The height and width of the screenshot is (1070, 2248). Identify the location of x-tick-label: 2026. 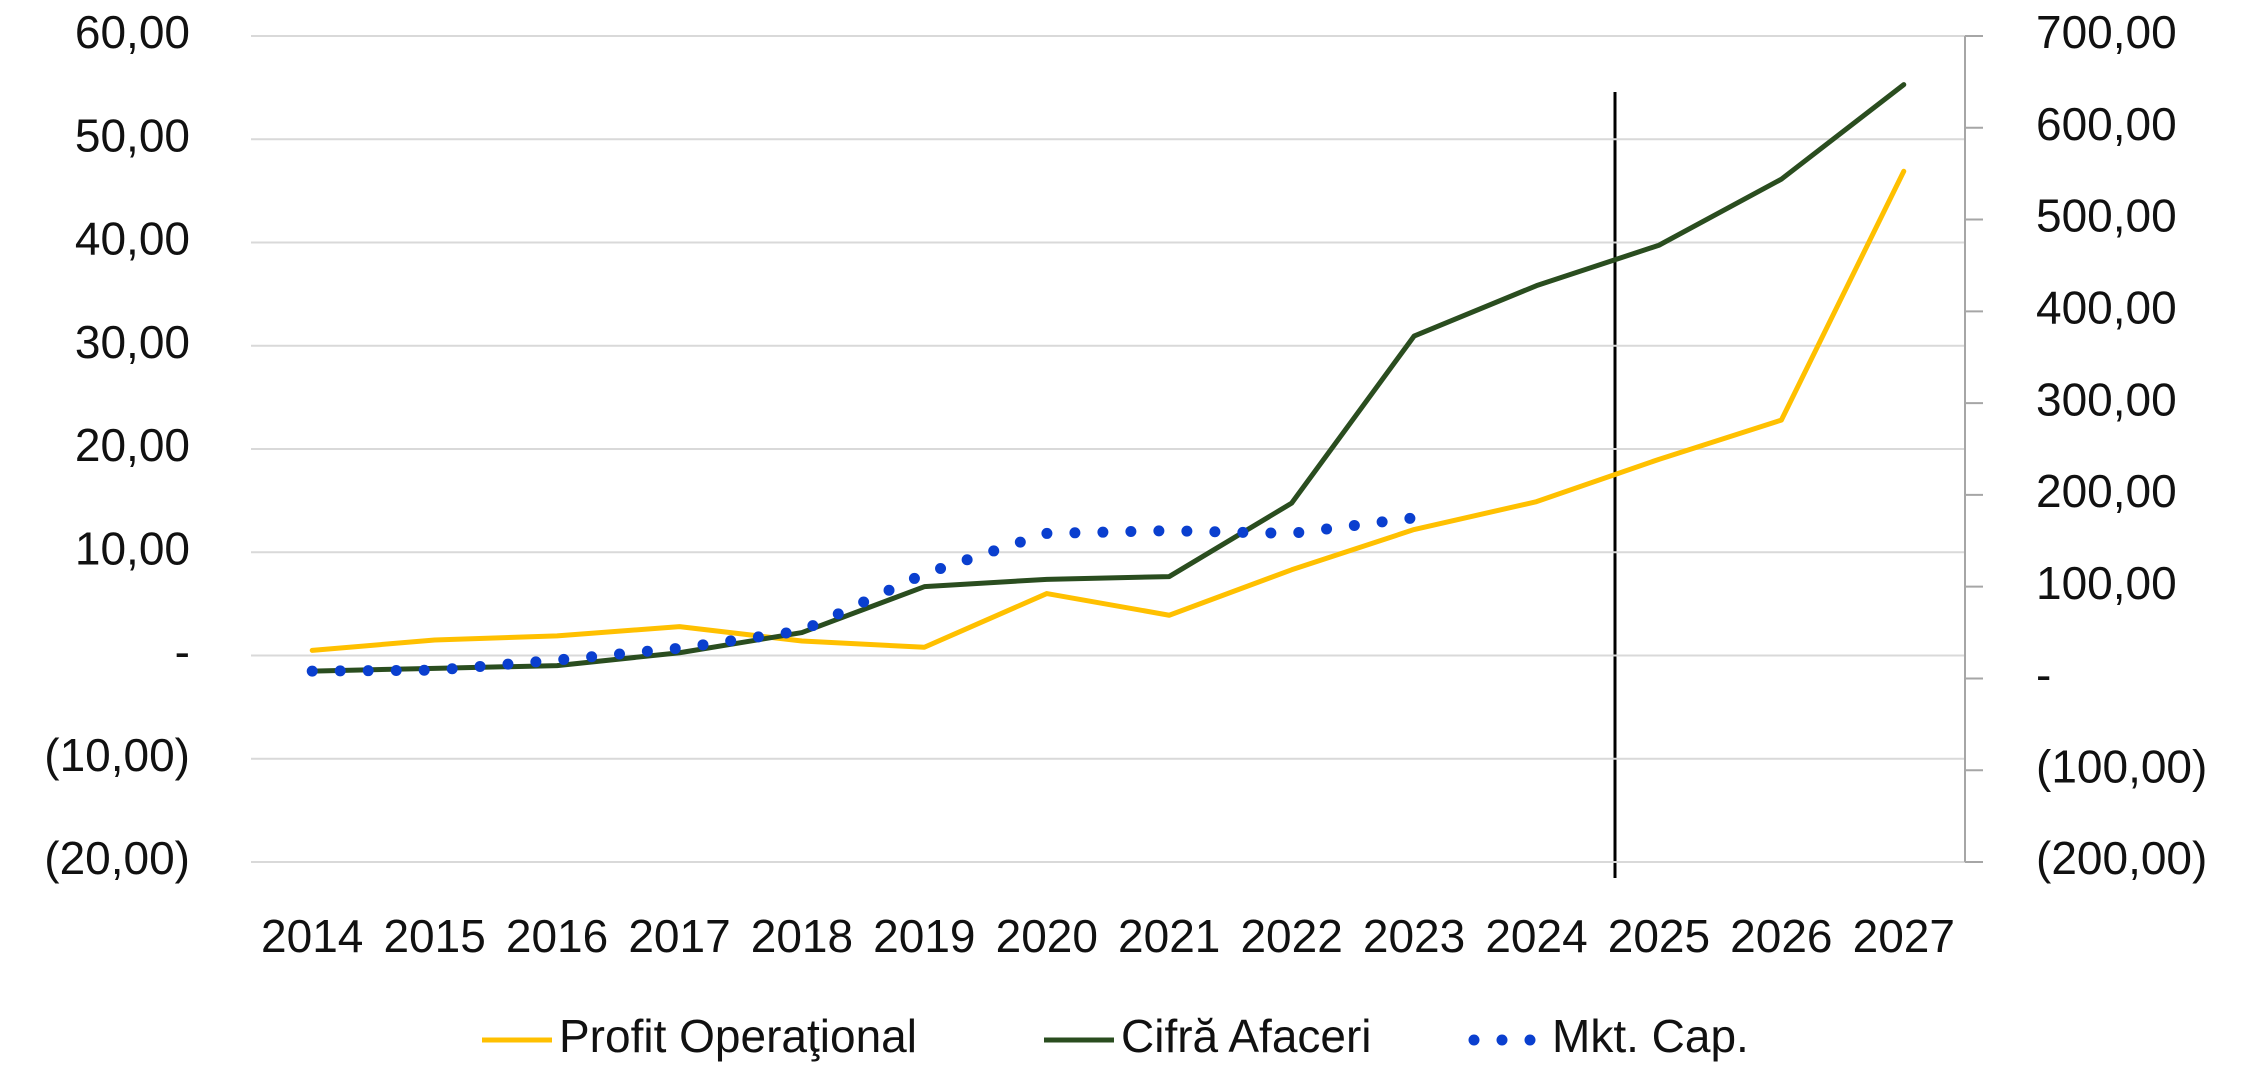
(1781, 936).